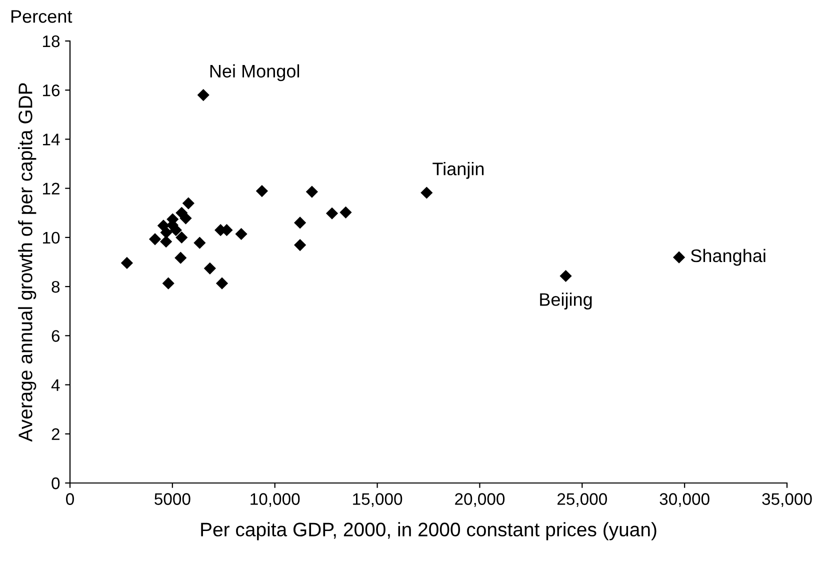  I want to click on x-tick-label: 35,000, so click(787, 500).